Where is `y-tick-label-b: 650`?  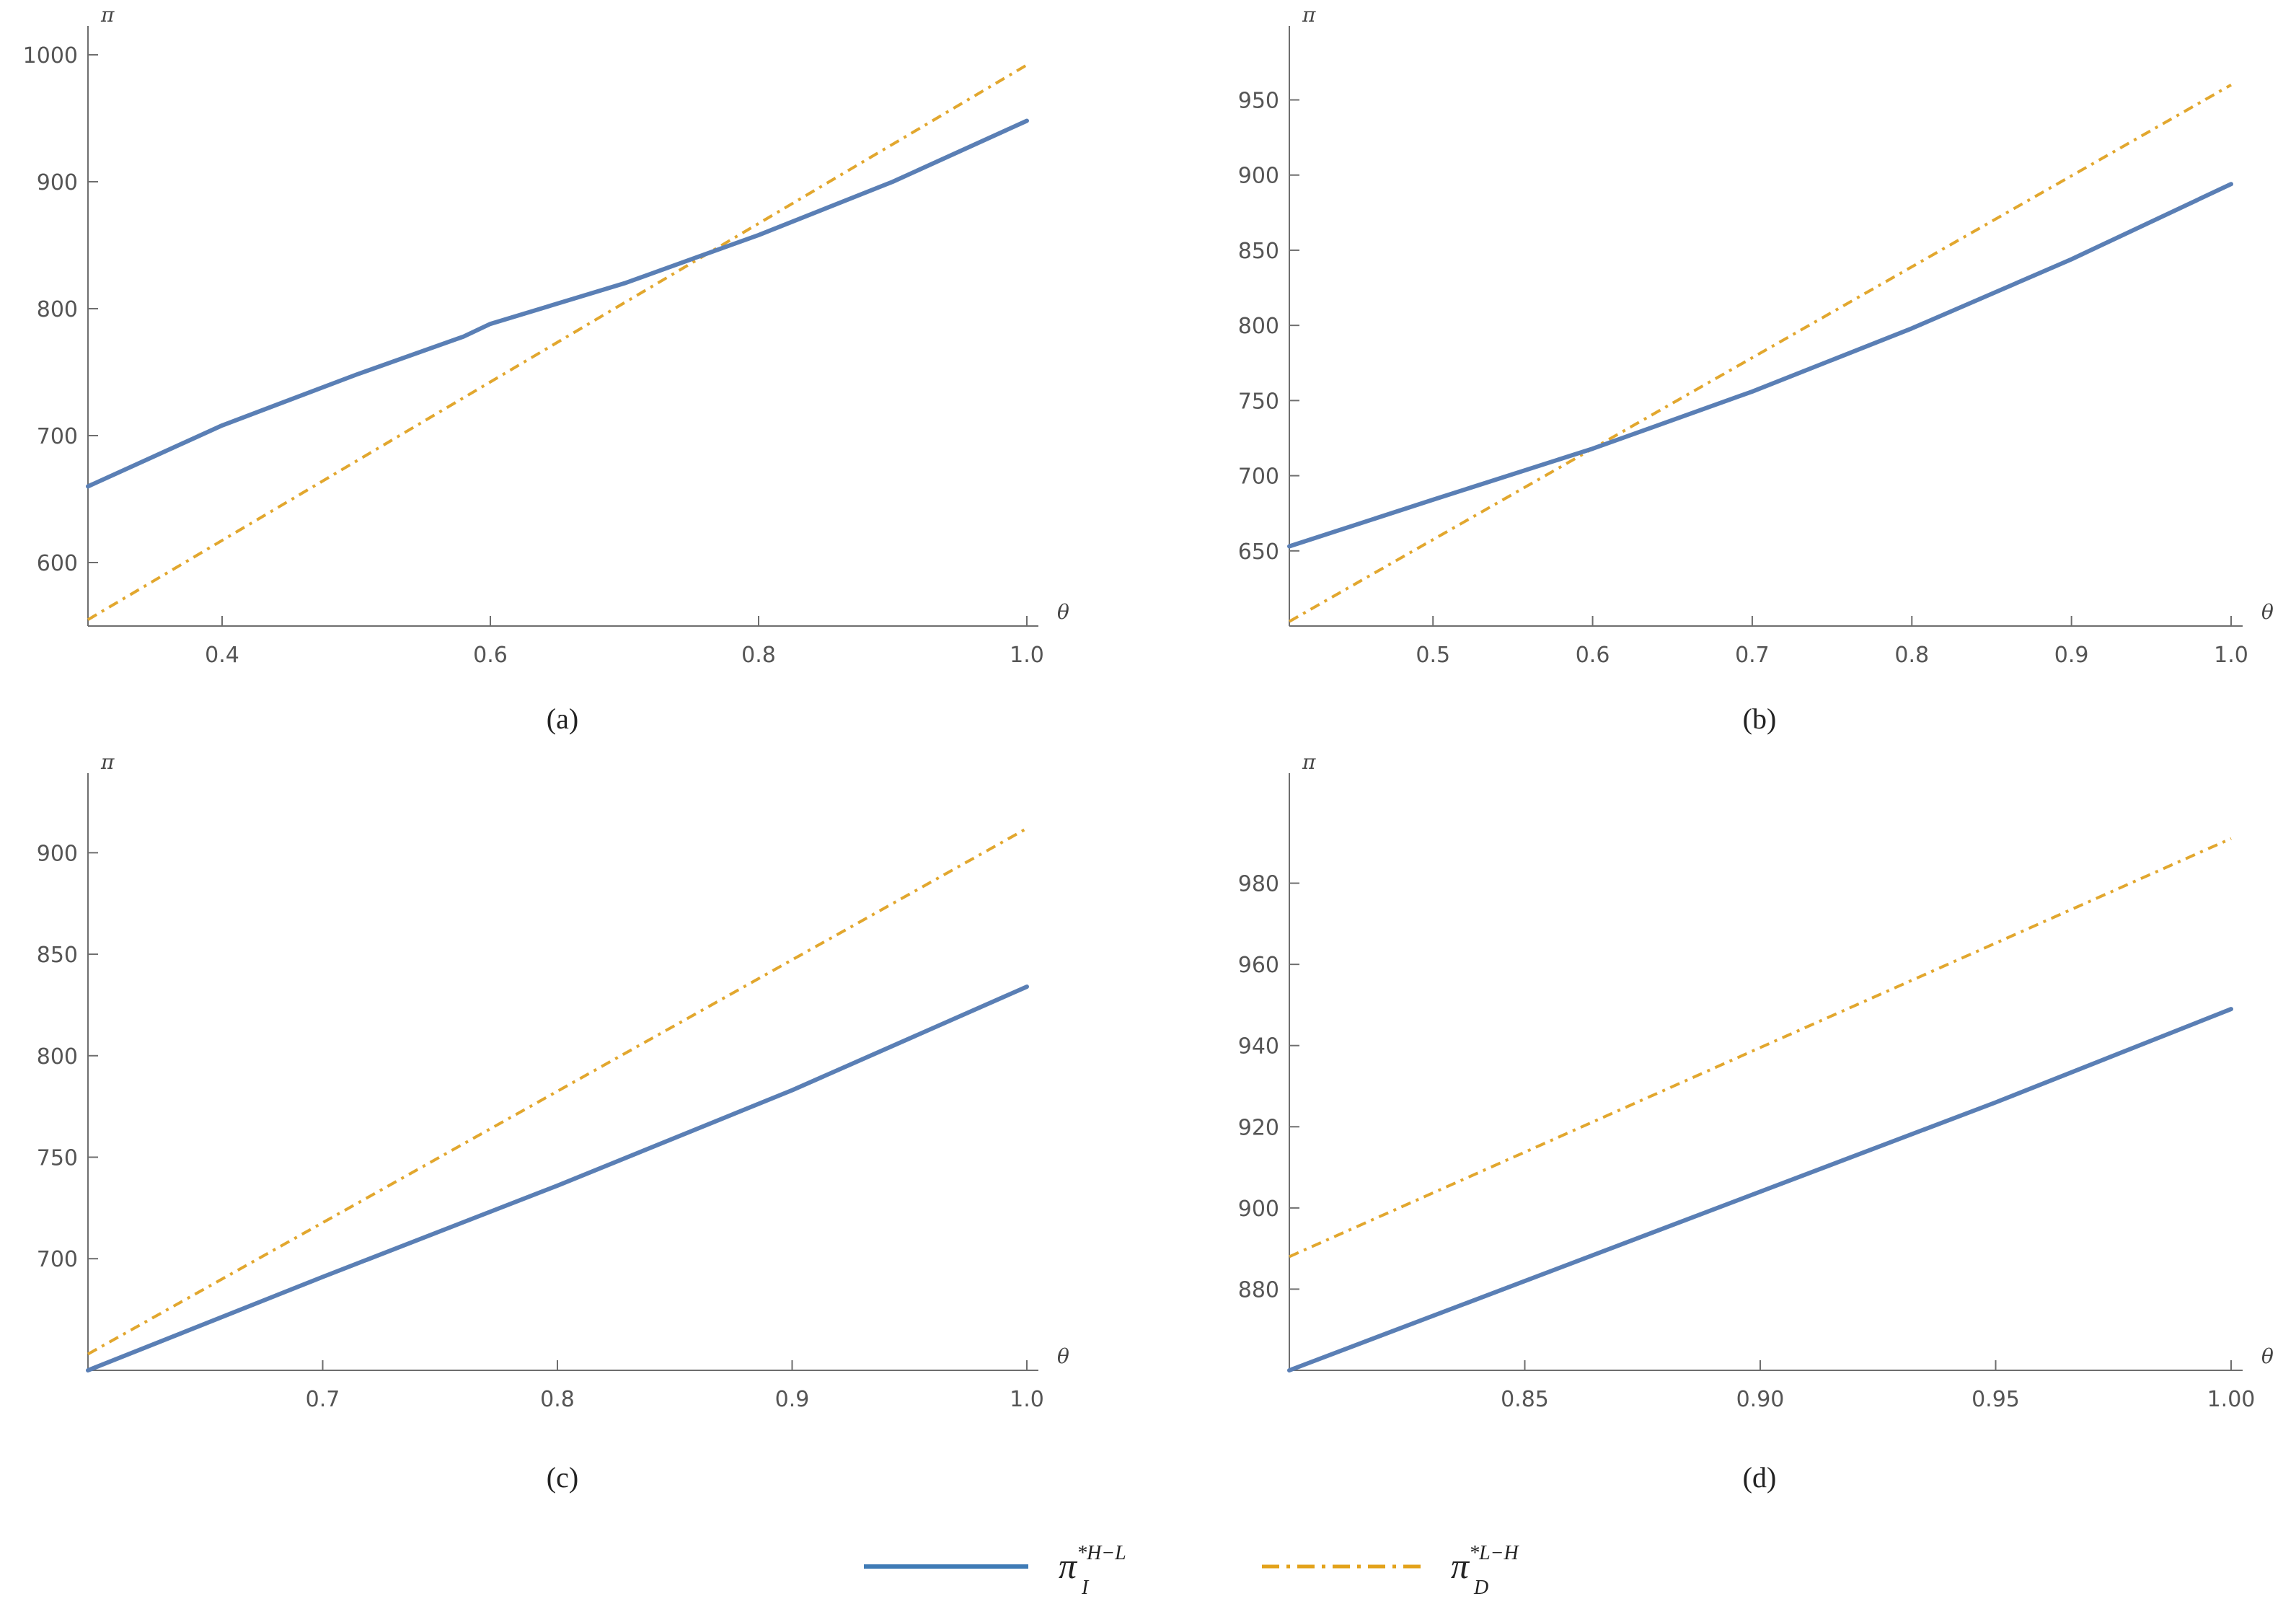 y-tick-label-b: 650 is located at coordinates (1258, 552).